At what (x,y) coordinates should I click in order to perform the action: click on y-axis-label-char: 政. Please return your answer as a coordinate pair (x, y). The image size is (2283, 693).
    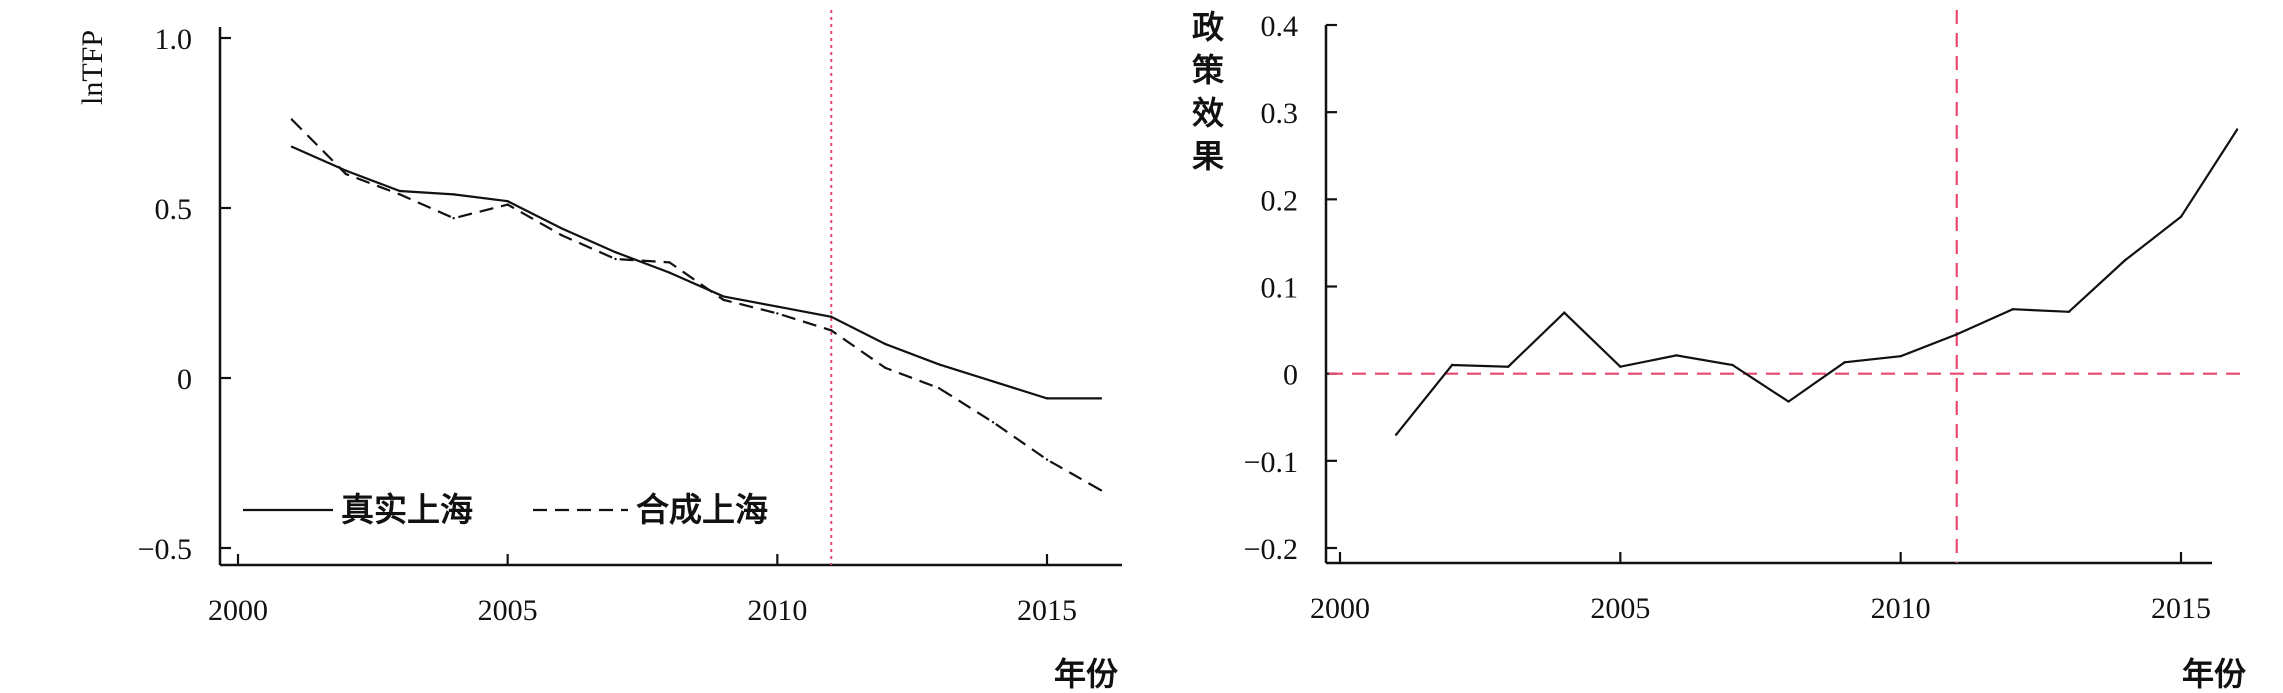
    Looking at the image, I should click on (1208, 27).